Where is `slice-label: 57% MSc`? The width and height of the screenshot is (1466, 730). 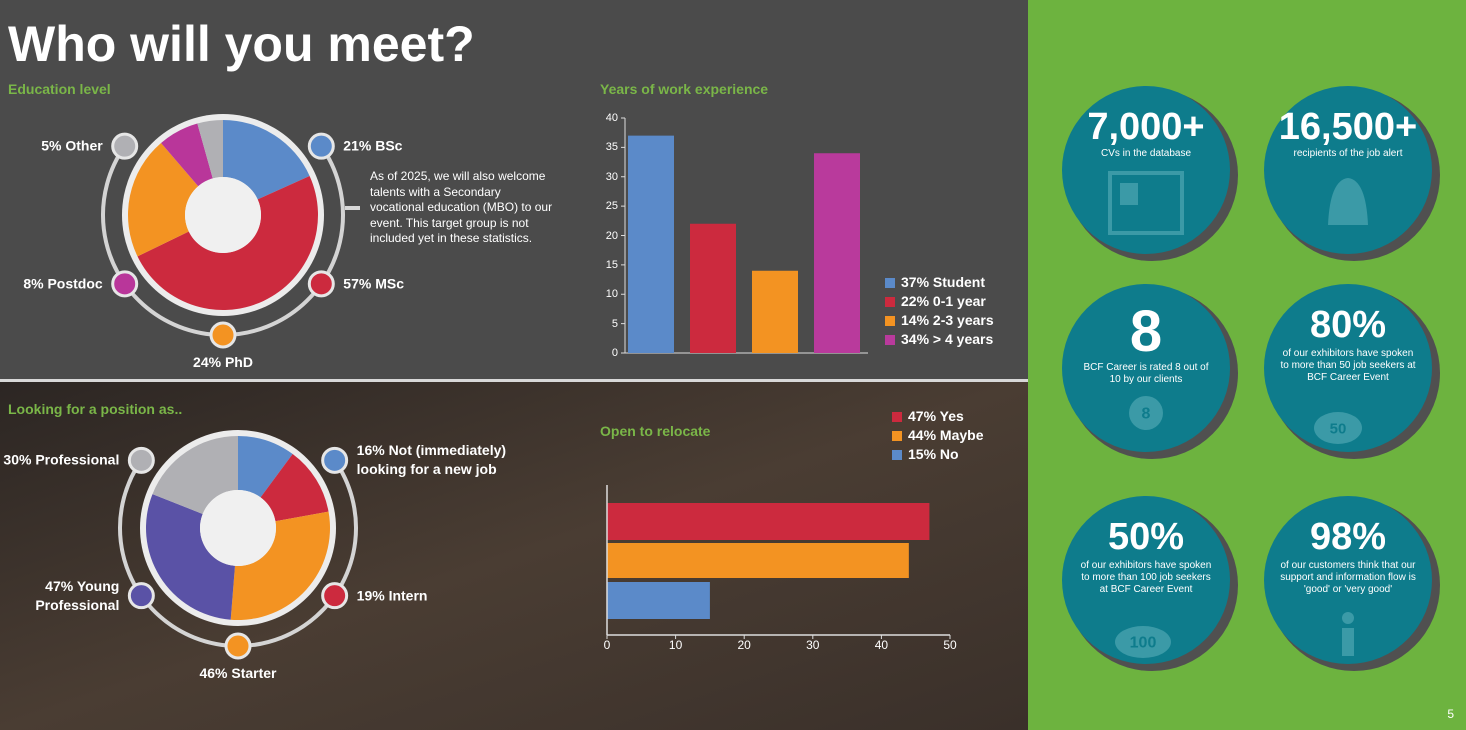 slice-label: 57% MSc is located at coordinates (373, 283).